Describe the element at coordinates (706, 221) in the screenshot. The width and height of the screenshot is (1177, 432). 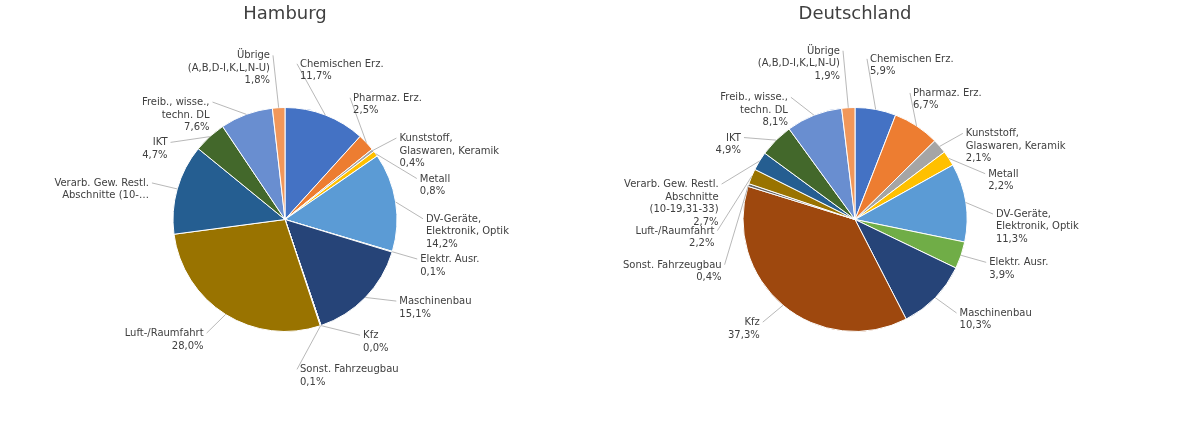
I see `data-label: 2,7%` at that location.